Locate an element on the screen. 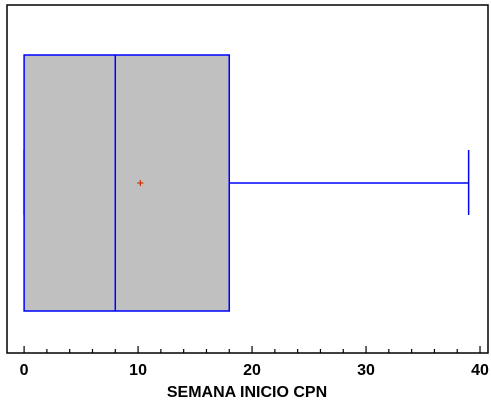 The image size is (491, 403). x-axis-ticks: 0 10 20 30 40 is located at coordinates (254, 362).